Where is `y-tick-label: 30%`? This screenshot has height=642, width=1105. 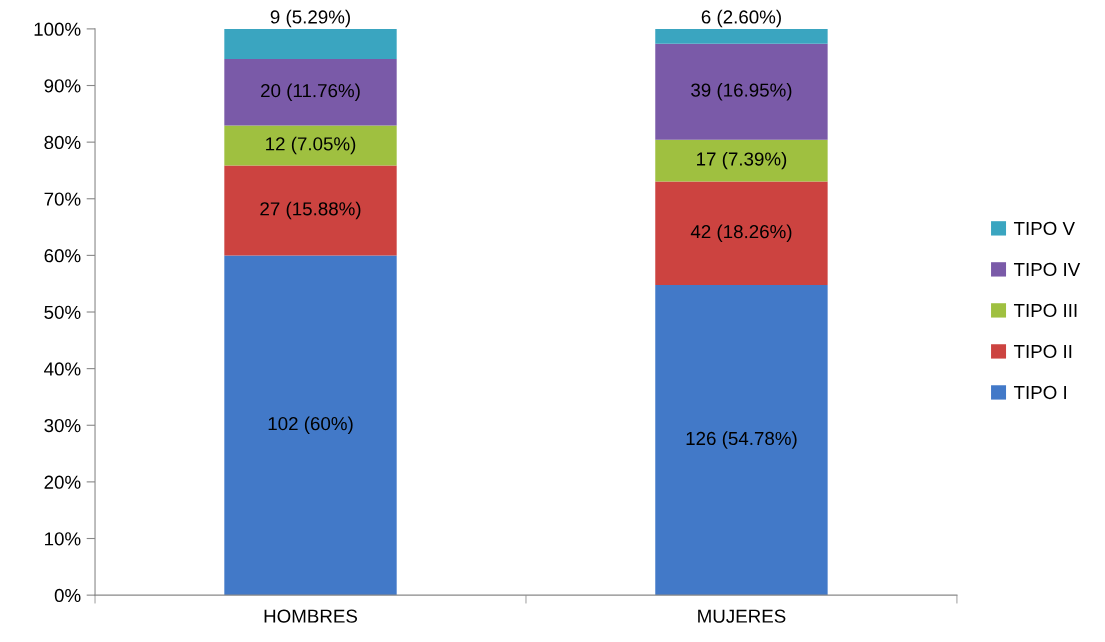
y-tick-label: 30% is located at coordinates (62, 425).